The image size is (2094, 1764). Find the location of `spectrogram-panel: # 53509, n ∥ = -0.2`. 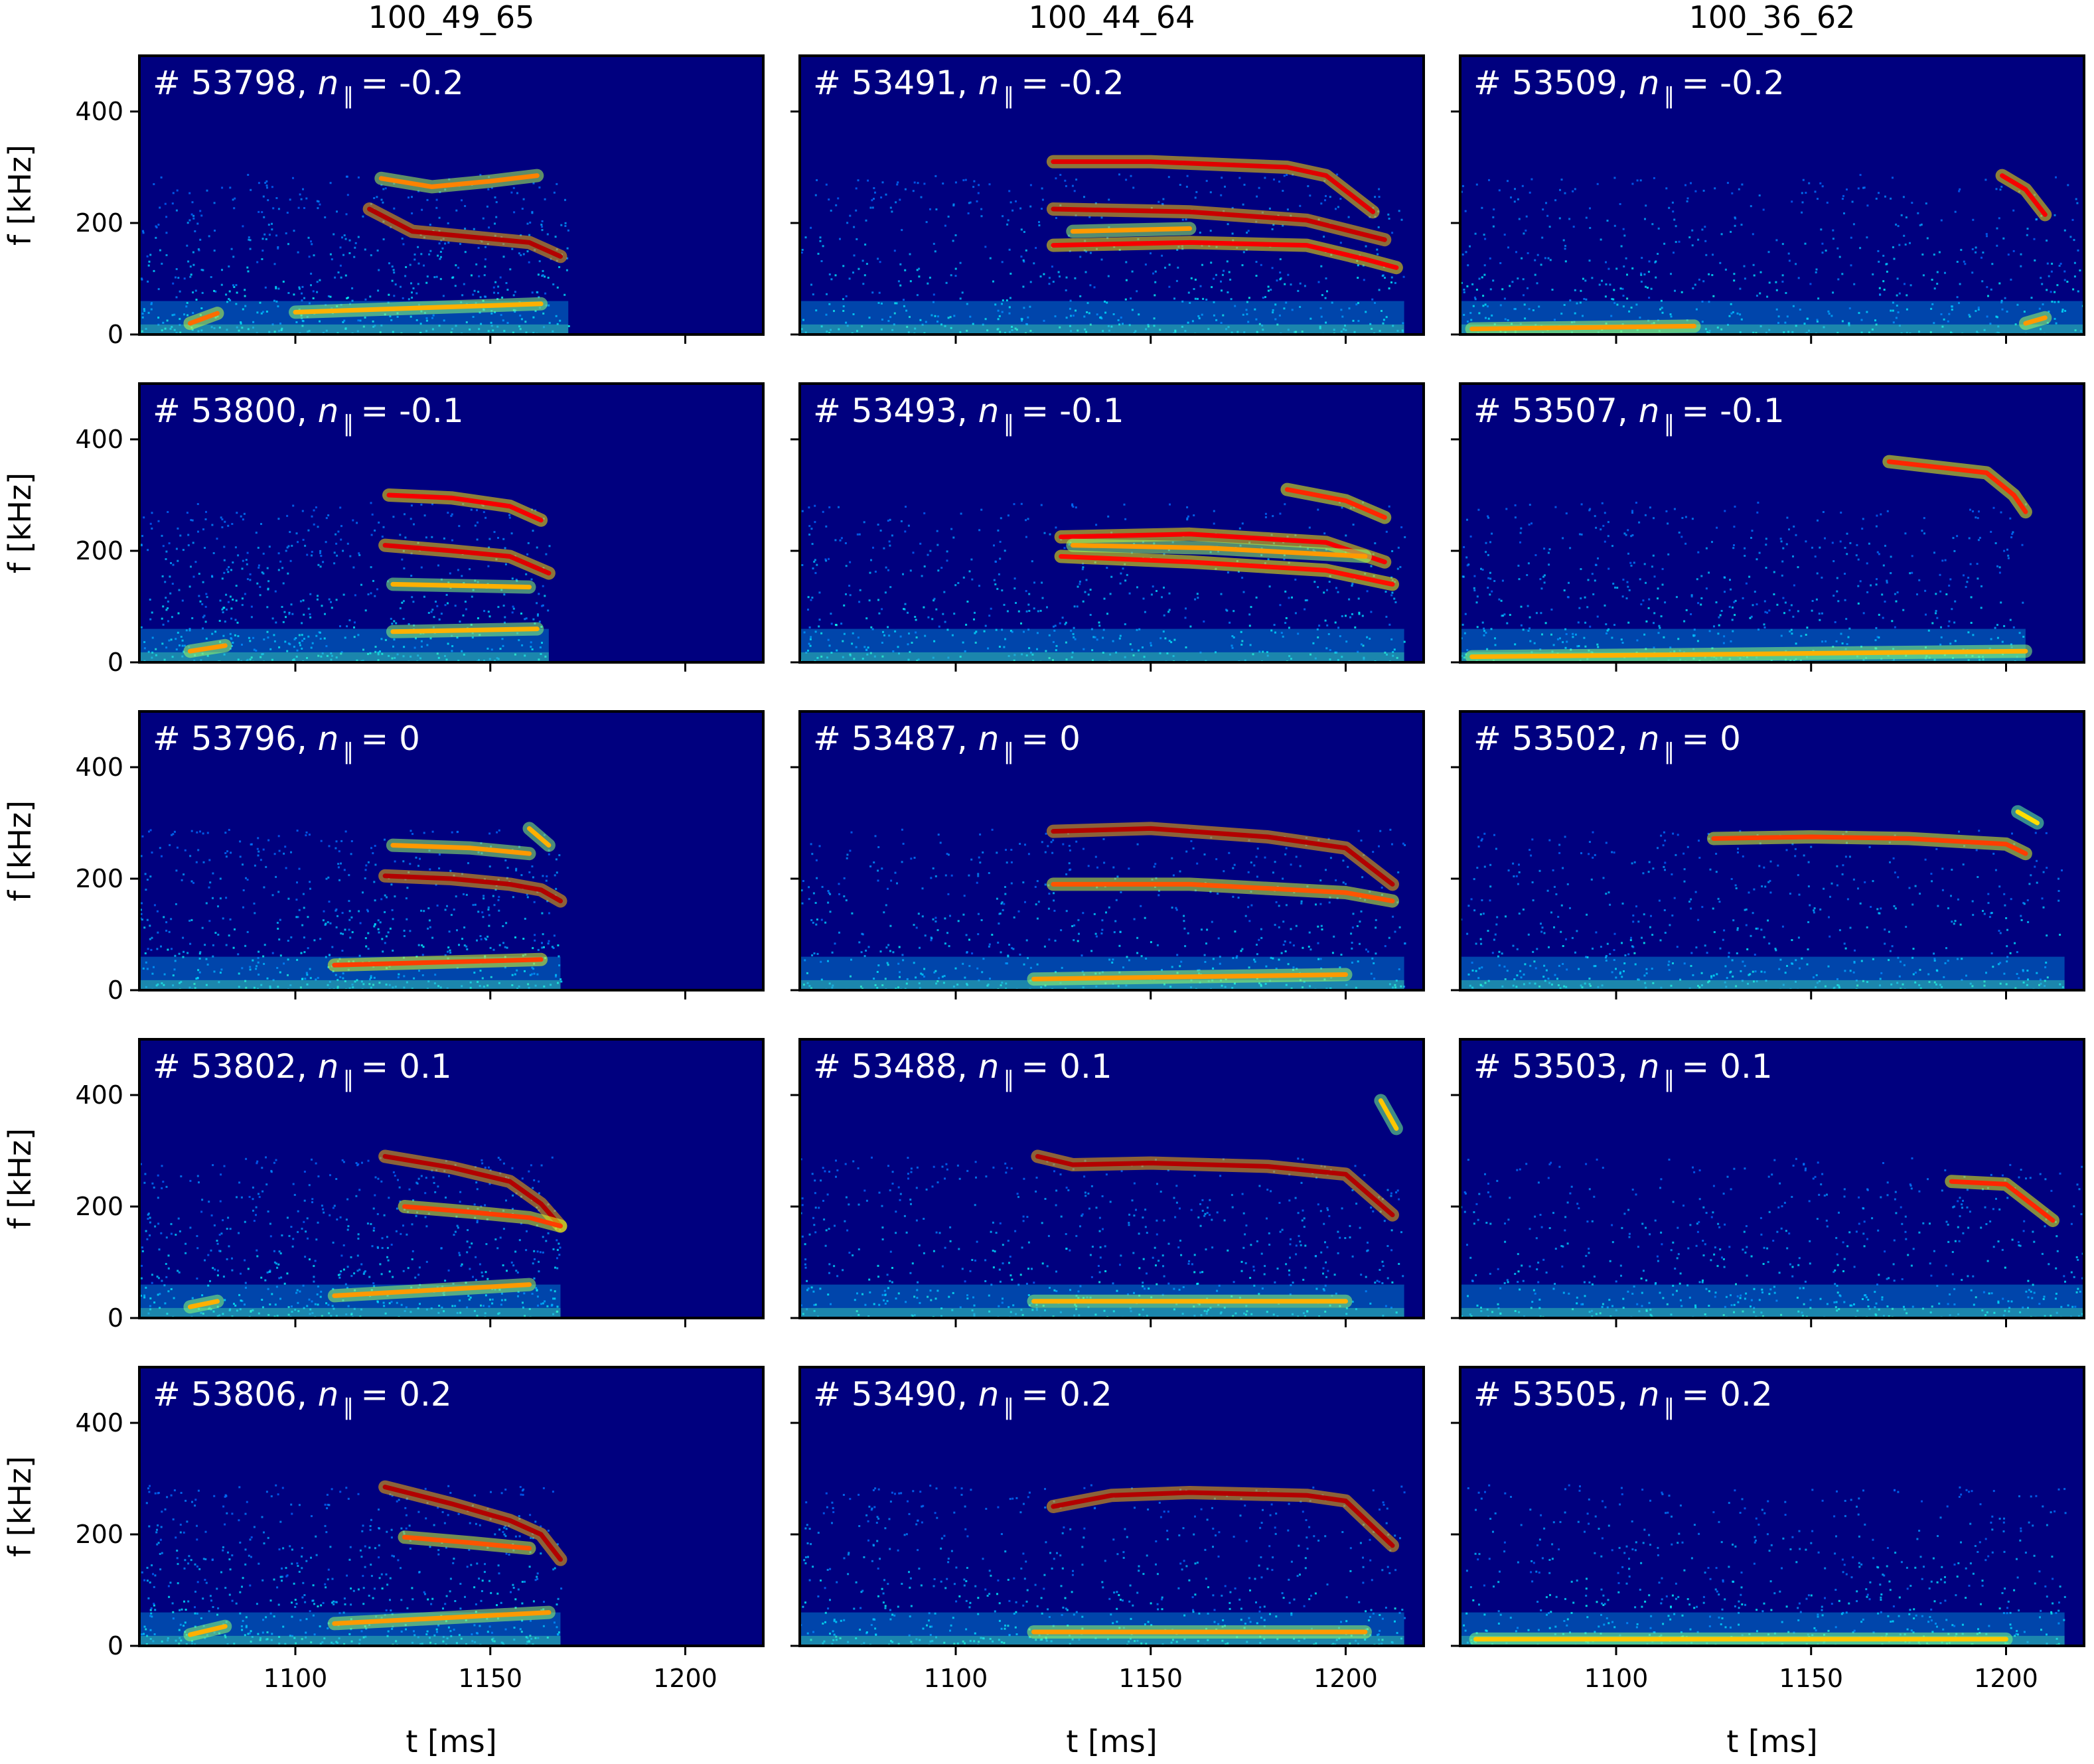

spectrogram-panel: # 53509, n ∥ = -0.2 is located at coordinates (1768, 199).